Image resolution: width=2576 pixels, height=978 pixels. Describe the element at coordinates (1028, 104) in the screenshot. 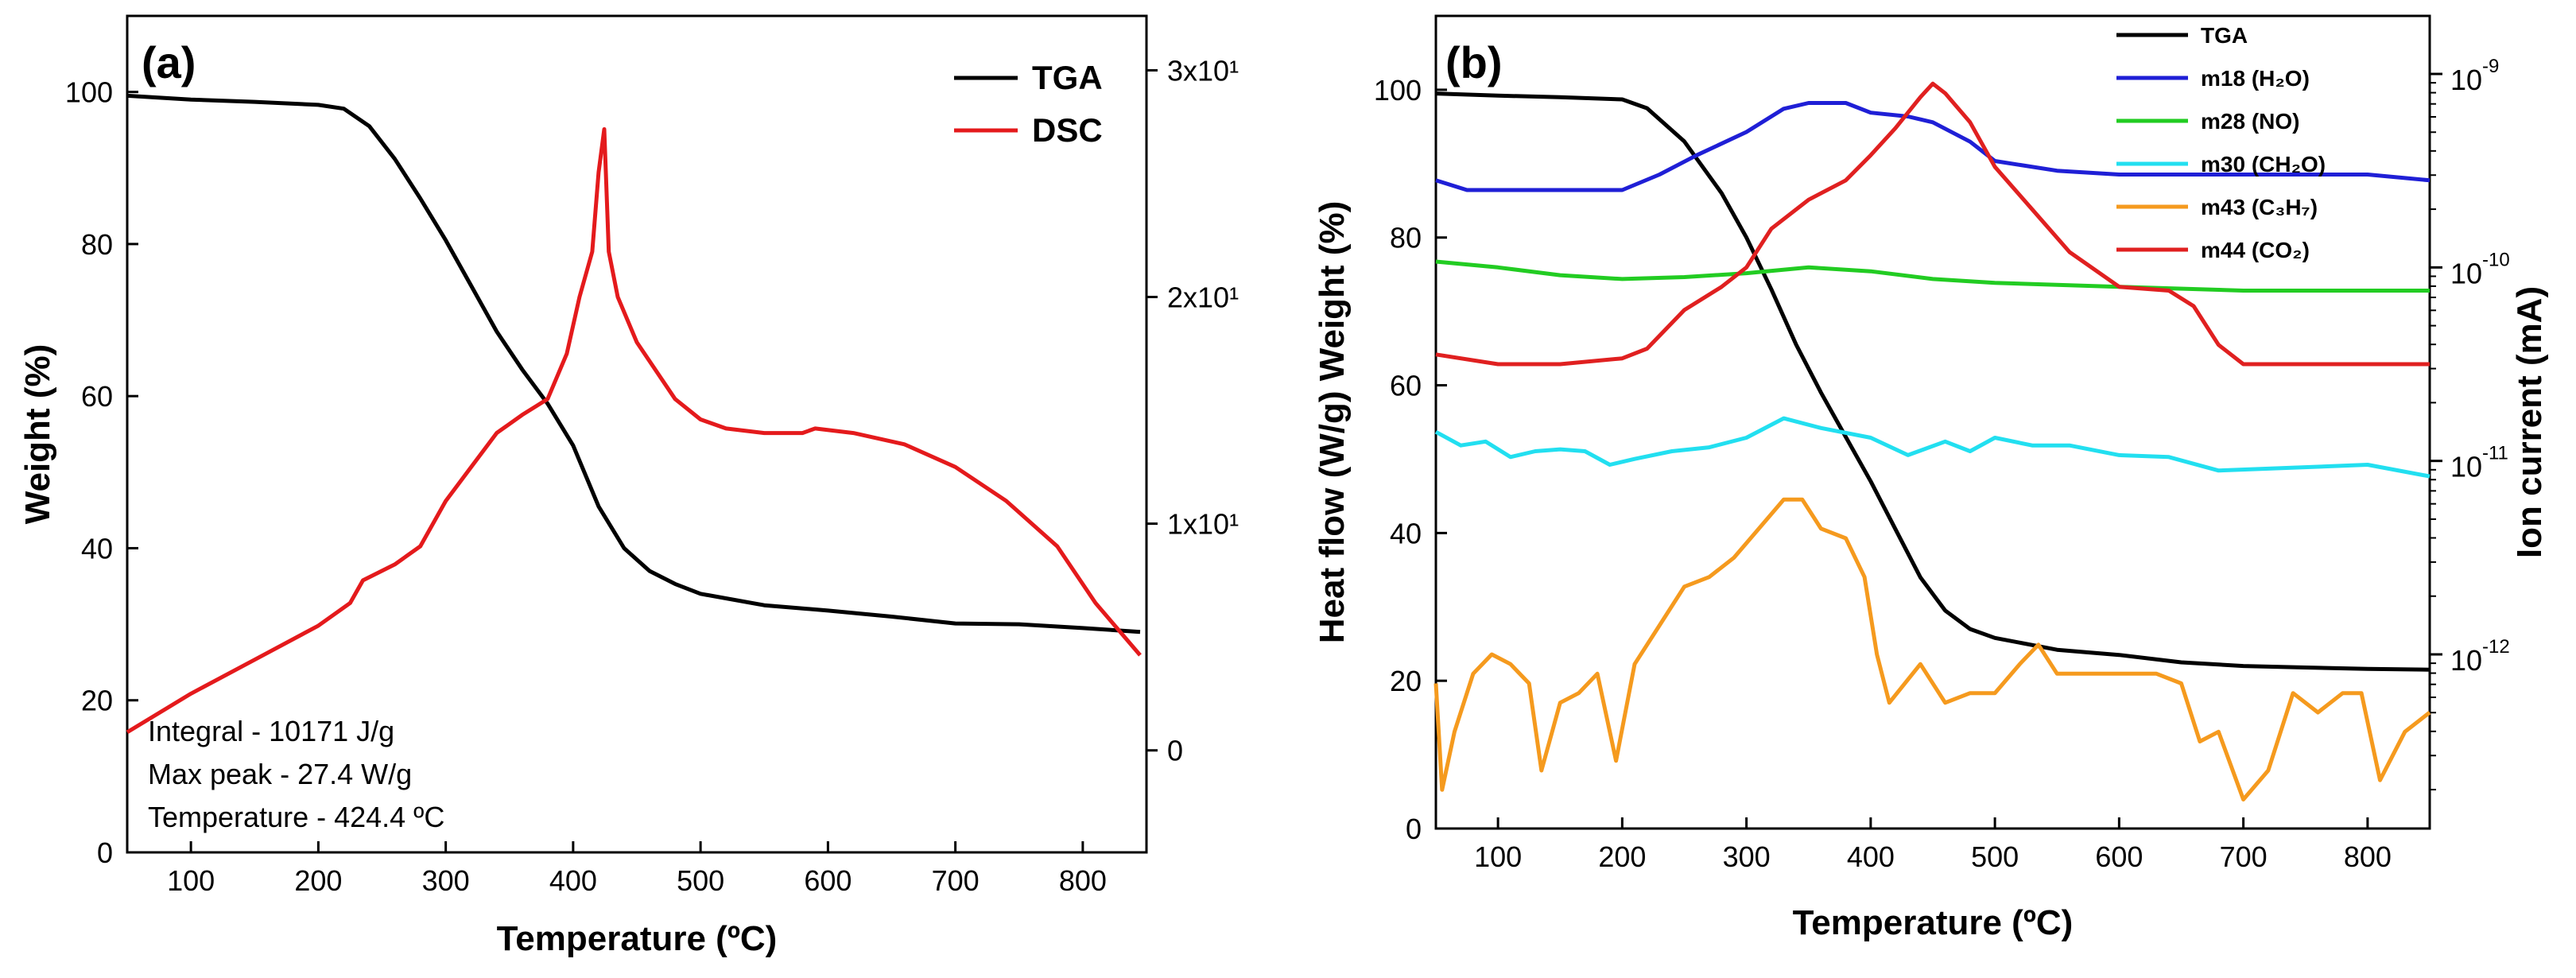

I see `legend-a: TGA DSC` at that location.